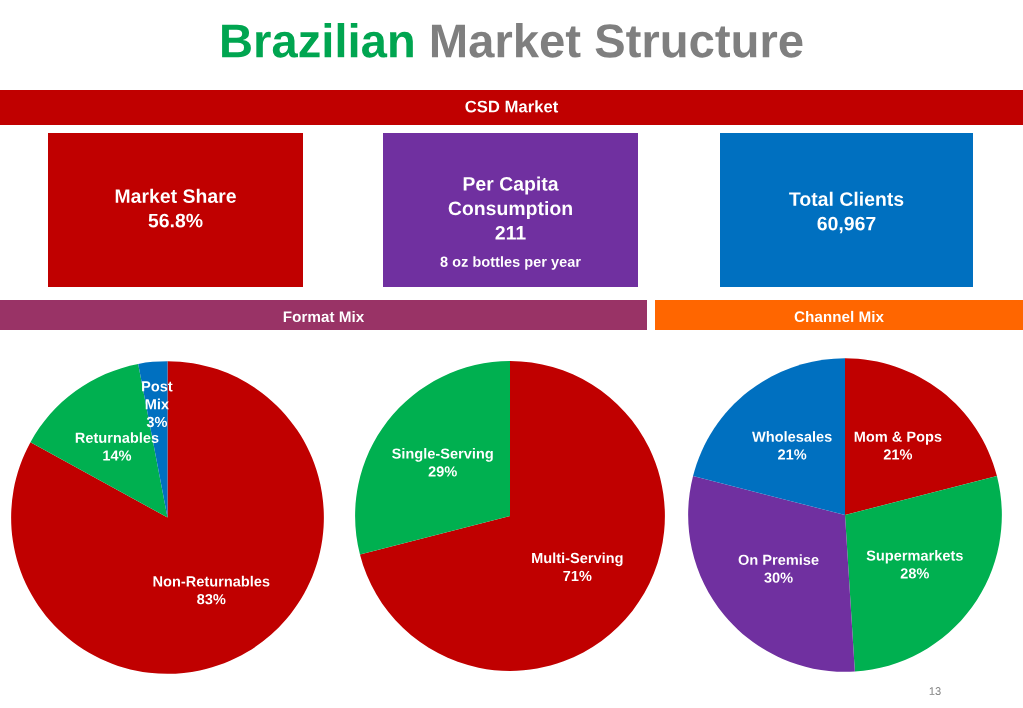  What do you see at coordinates (211, 599) in the screenshot?
I see `data-label: 83%` at bounding box center [211, 599].